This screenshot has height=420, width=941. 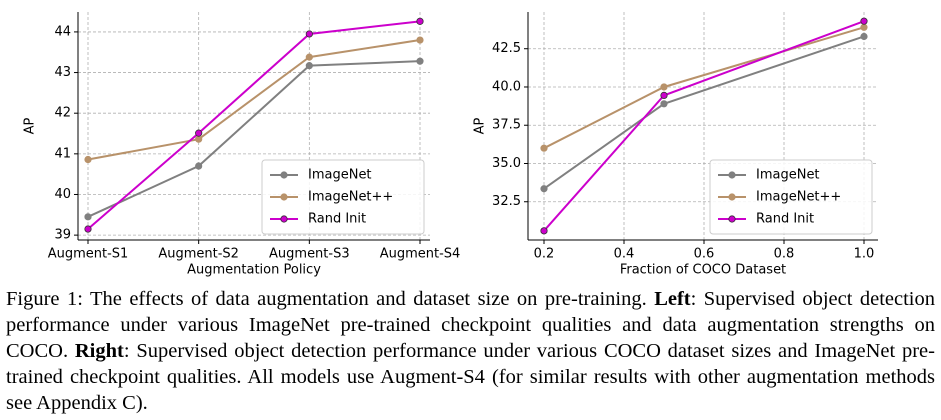 I want to click on y-tick-label: 32.5, so click(x=506, y=201).